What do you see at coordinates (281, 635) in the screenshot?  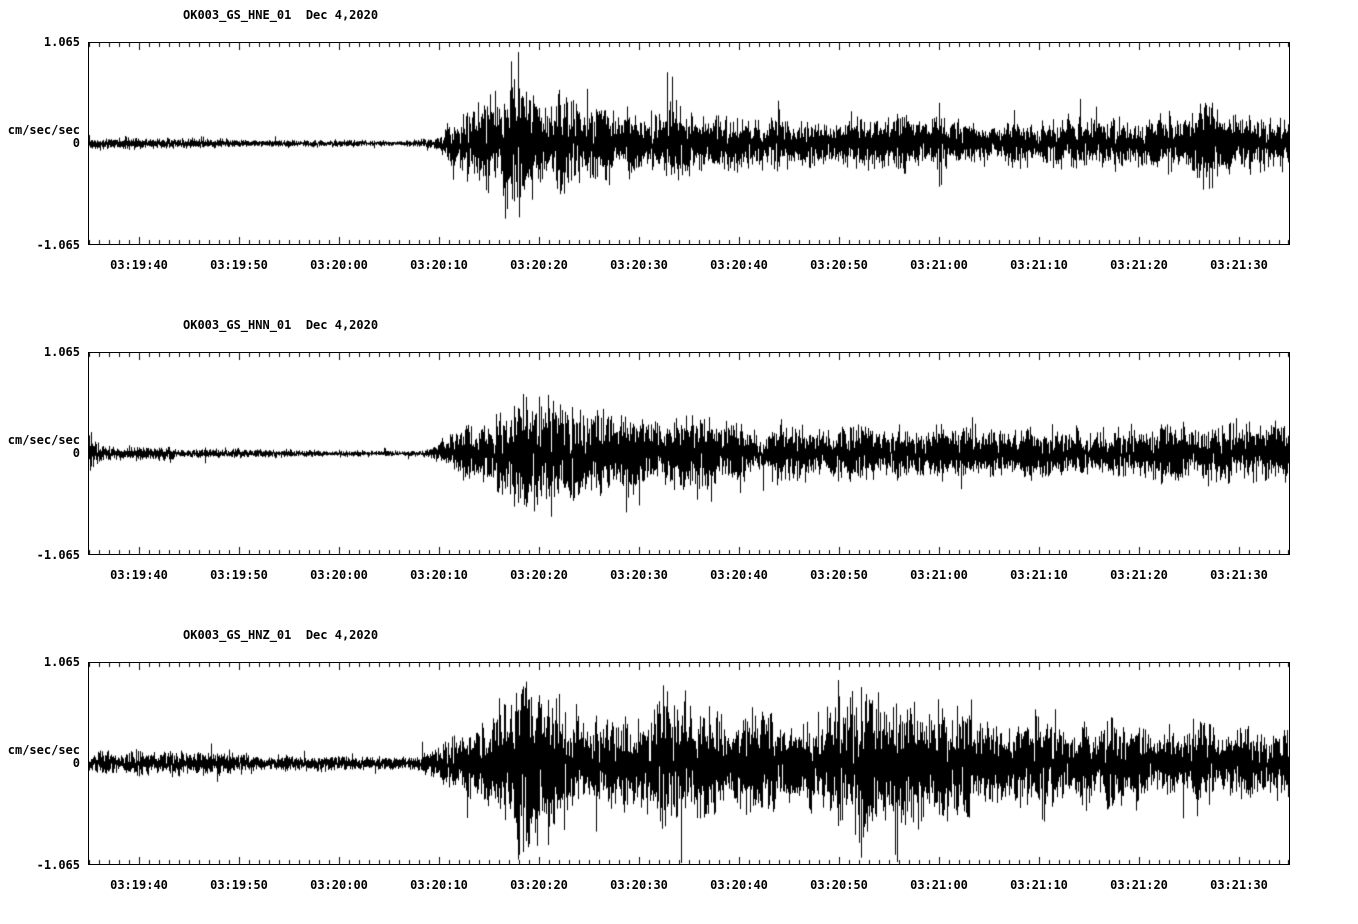 I see `panel-title: OK003_GS_HNZ_01 Dec 4,2020` at bounding box center [281, 635].